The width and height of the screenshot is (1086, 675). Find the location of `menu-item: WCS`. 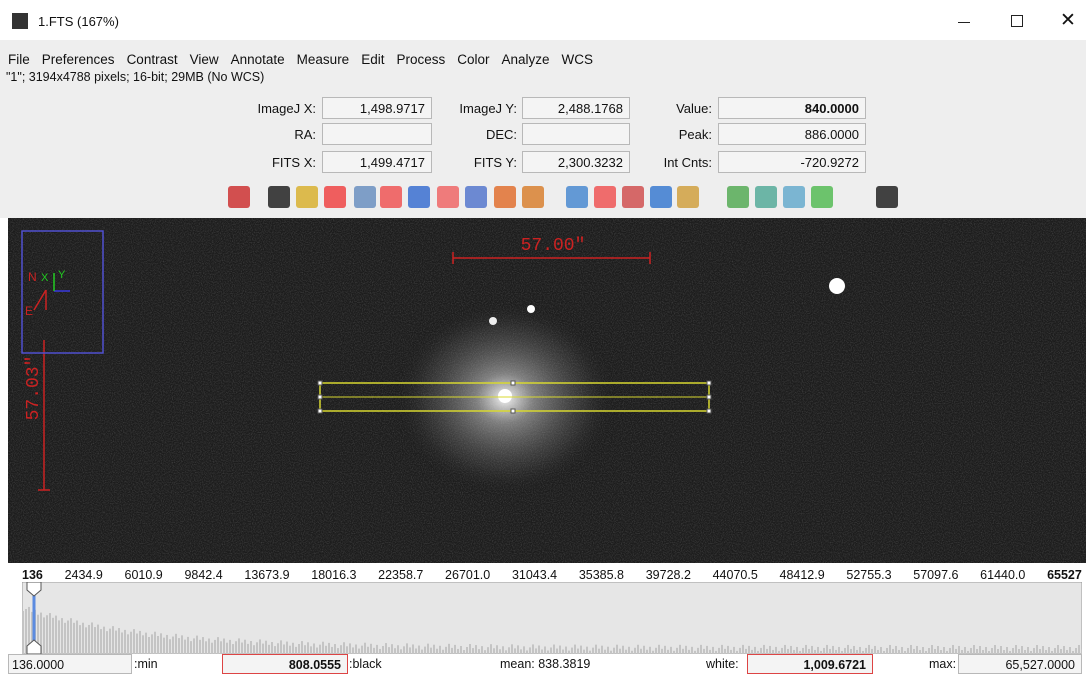

menu-item: WCS is located at coordinates (577, 59).